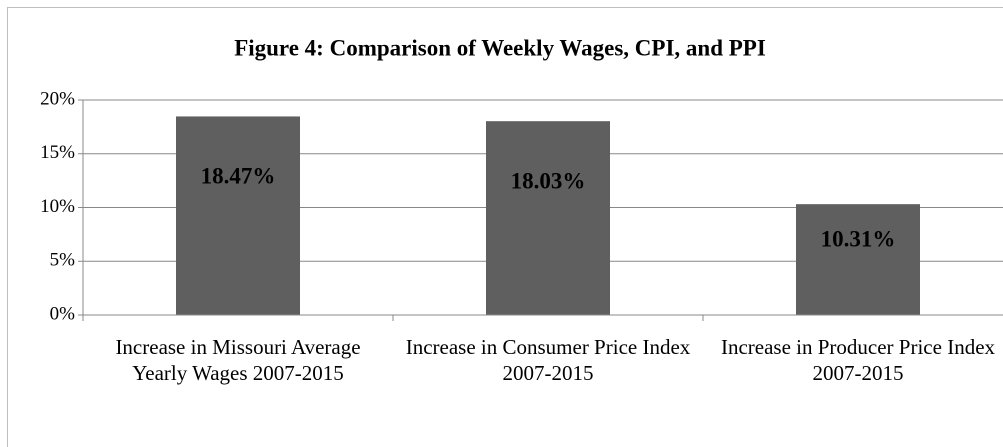 Image resolution: width=1003 pixels, height=447 pixels. What do you see at coordinates (548, 180) in the screenshot?
I see `data-label: 18.03%` at bounding box center [548, 180].